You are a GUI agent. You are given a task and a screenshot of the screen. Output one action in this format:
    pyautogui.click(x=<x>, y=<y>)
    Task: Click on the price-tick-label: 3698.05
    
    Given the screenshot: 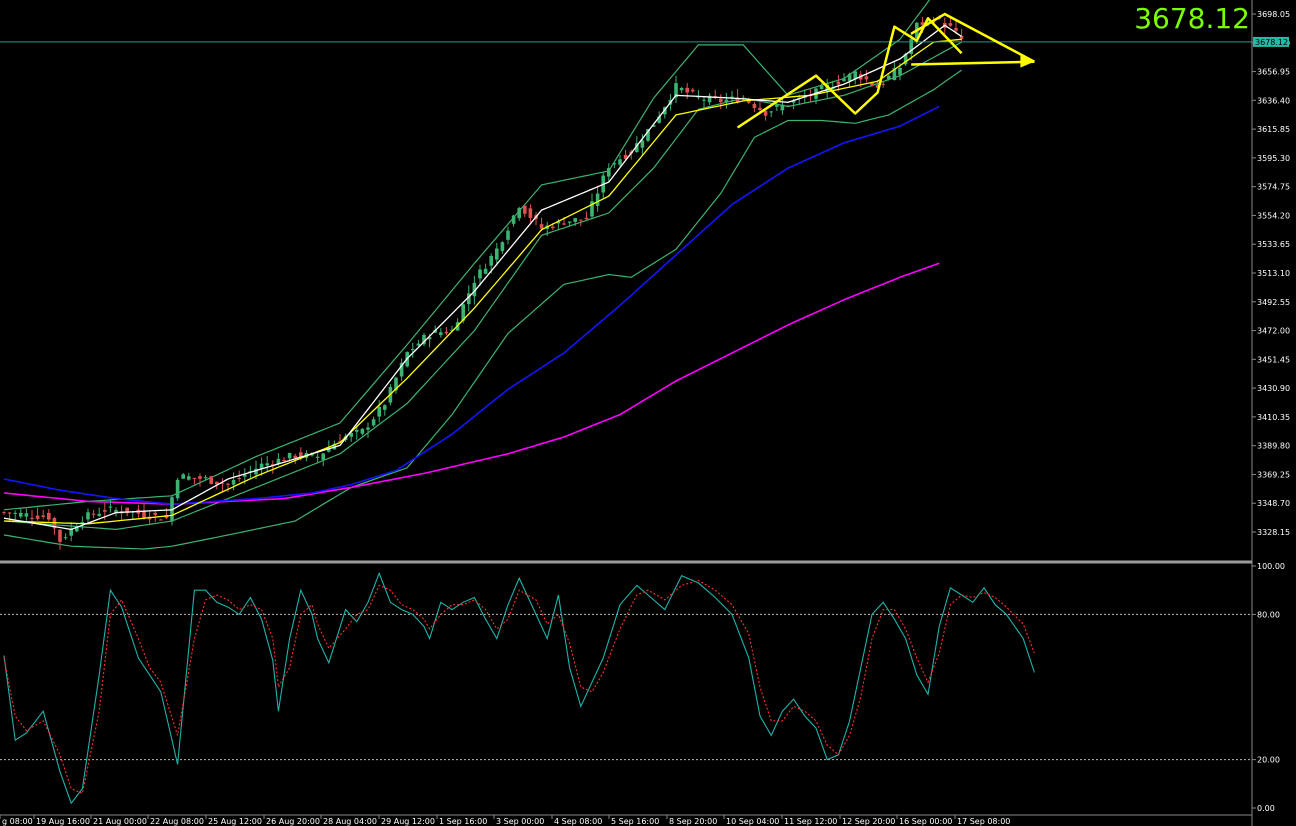 What is the action you would take?
    pyautogui.click(x=1273, y=14)
    